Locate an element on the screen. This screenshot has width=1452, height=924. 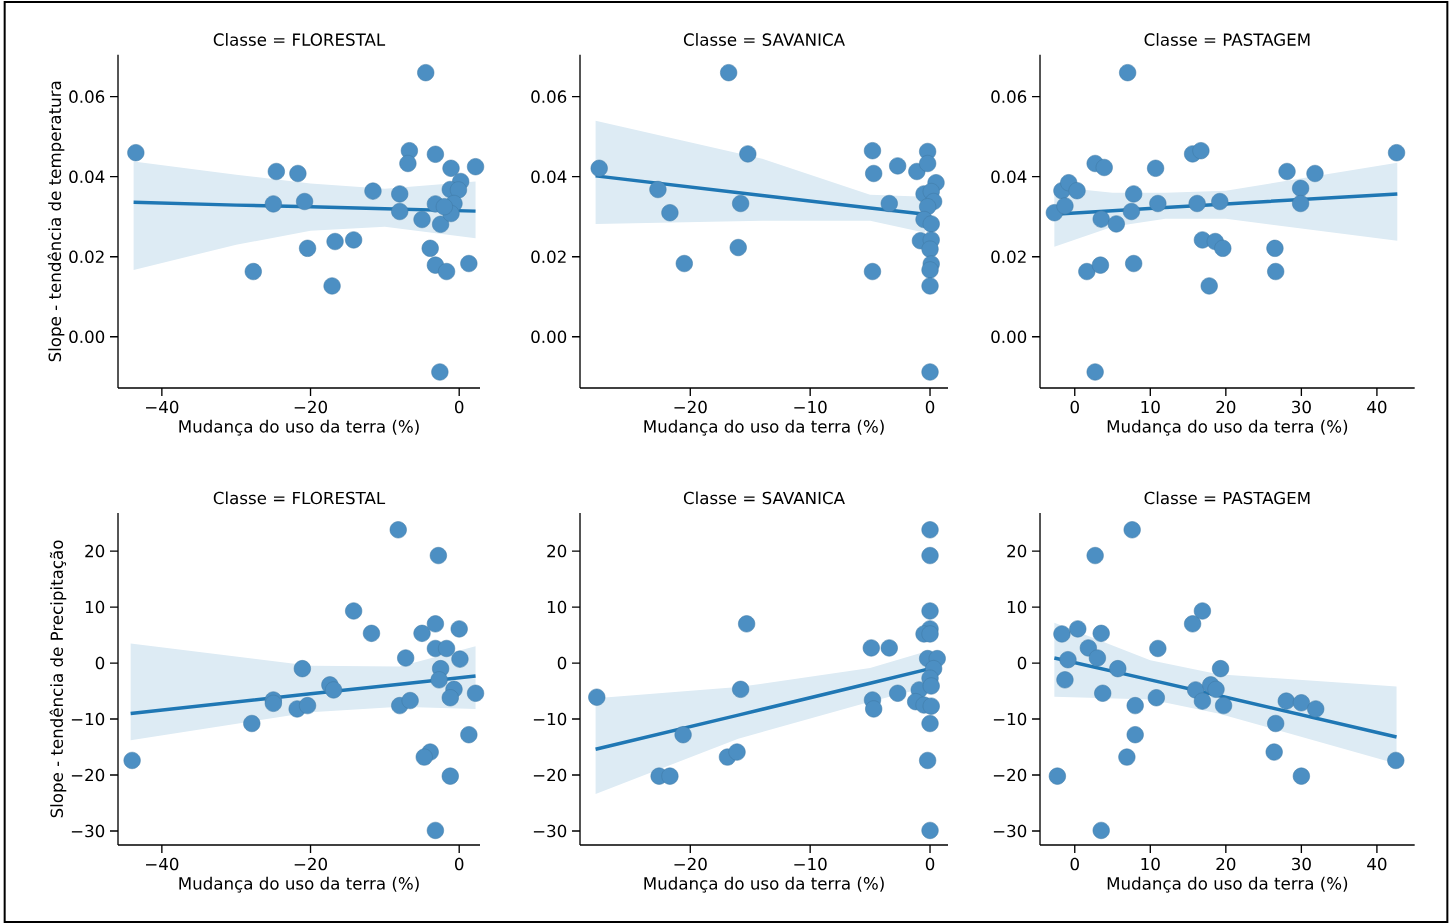
y-axis-title: Slope - tendência de Precipitação is located at coordinates (58, 679).